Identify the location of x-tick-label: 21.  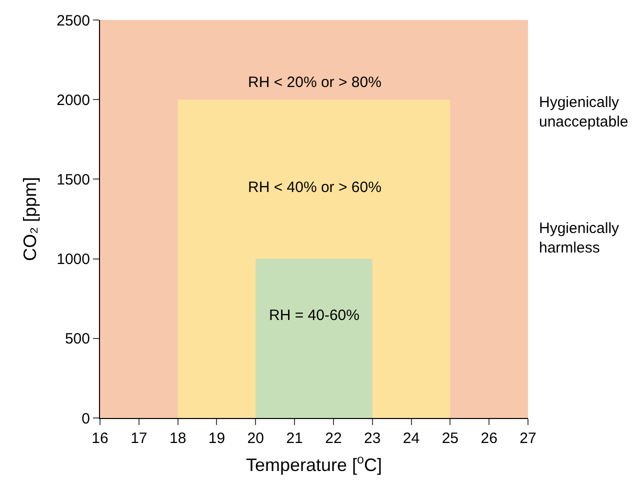
(294, 438).